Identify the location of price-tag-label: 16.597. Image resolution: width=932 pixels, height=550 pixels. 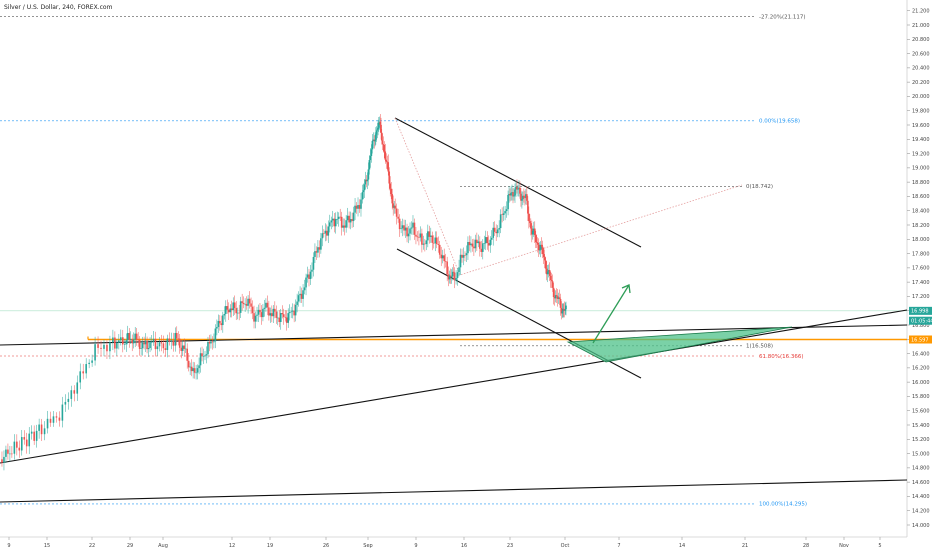
(920, 340).